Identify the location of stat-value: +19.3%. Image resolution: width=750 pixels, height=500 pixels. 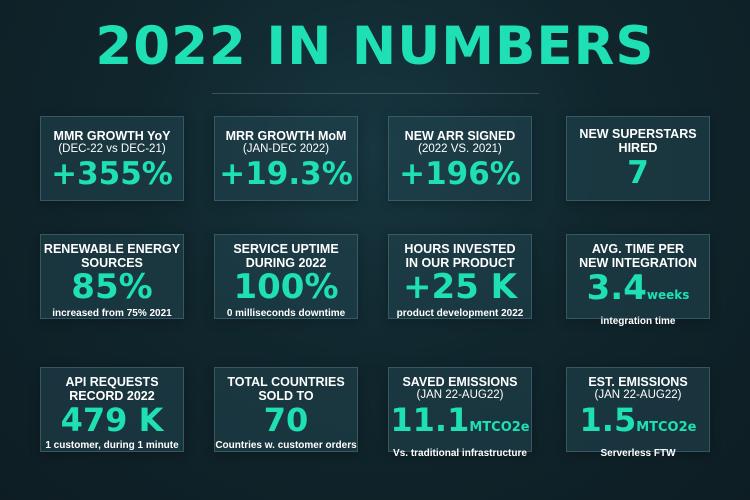
(286, 174).